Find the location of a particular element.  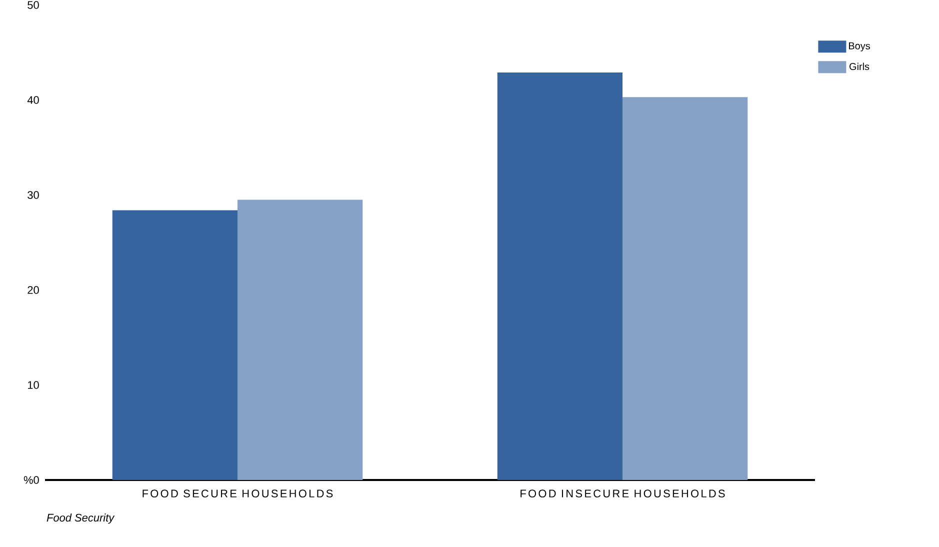

x-axis-title: Food Security is located at coordinates (80, 519).